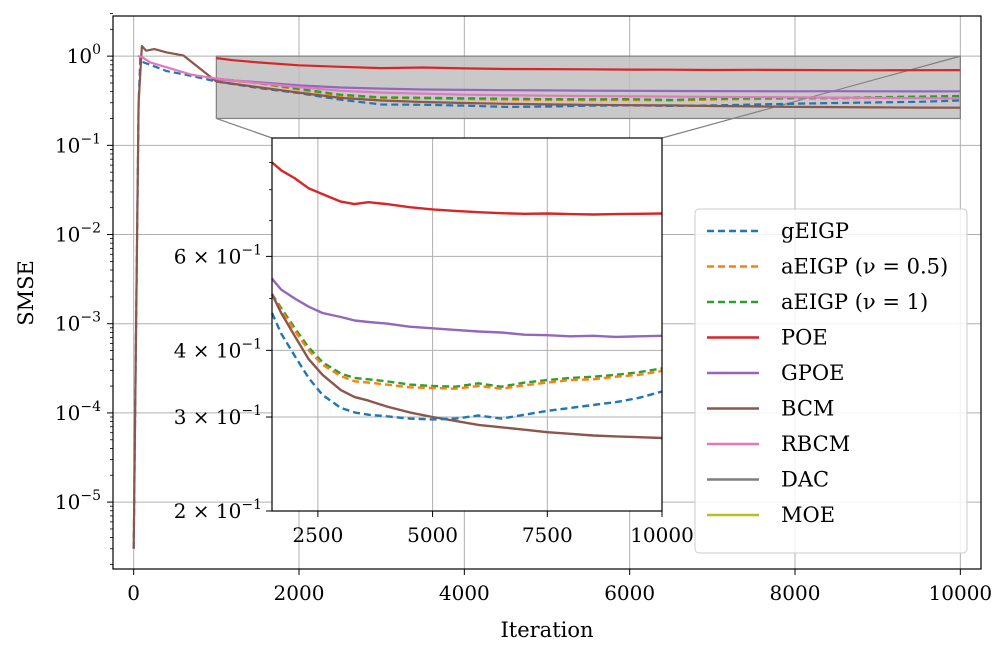 The image size is (997, 657). What do you see at coordinates (815, 444) in the screenshot?
I see `legend-label: RBCM` at bounding box center [815, 444].